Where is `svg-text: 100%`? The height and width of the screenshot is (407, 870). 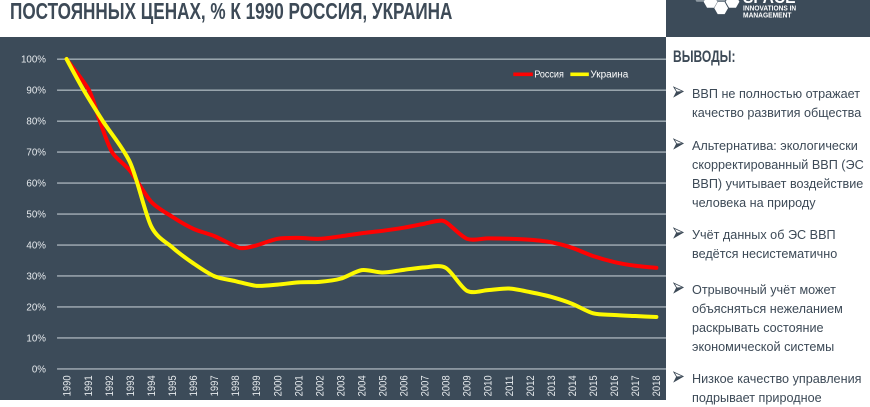 svg-text: 100% is located at coordinates (33, 60).